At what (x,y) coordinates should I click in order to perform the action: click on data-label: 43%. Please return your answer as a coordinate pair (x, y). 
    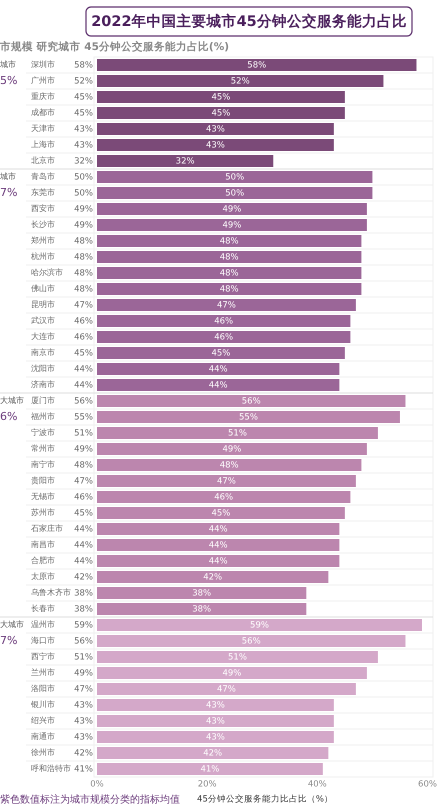
    Looking at the image, I should click on (83, 129).